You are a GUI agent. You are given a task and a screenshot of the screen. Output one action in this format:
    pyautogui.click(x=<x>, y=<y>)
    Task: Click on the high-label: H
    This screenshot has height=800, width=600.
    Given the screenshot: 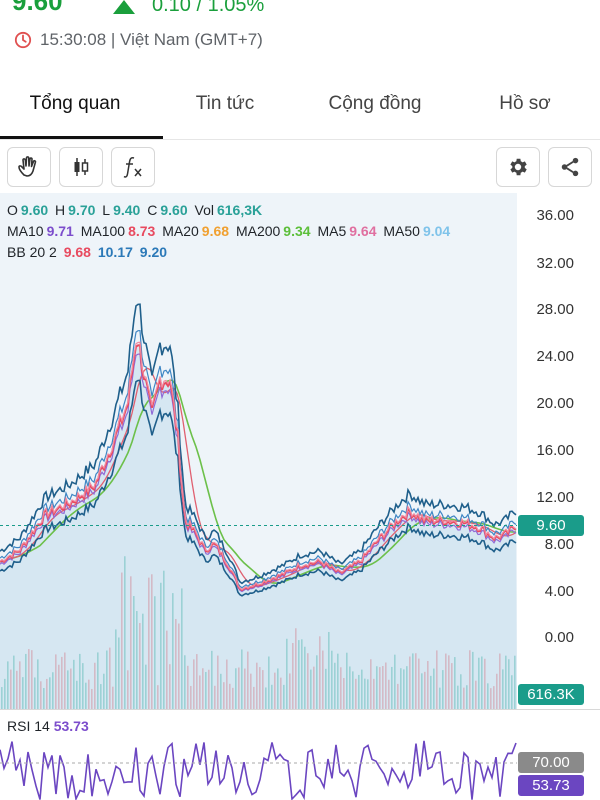 What is the action you would take?
    pyautogui.click(x=60, y=210)
    